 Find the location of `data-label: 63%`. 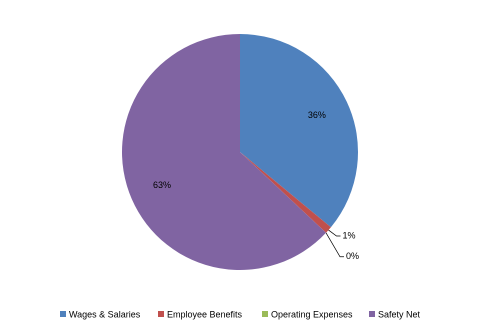

data-label: 63% is located at coordinates (162, 185).